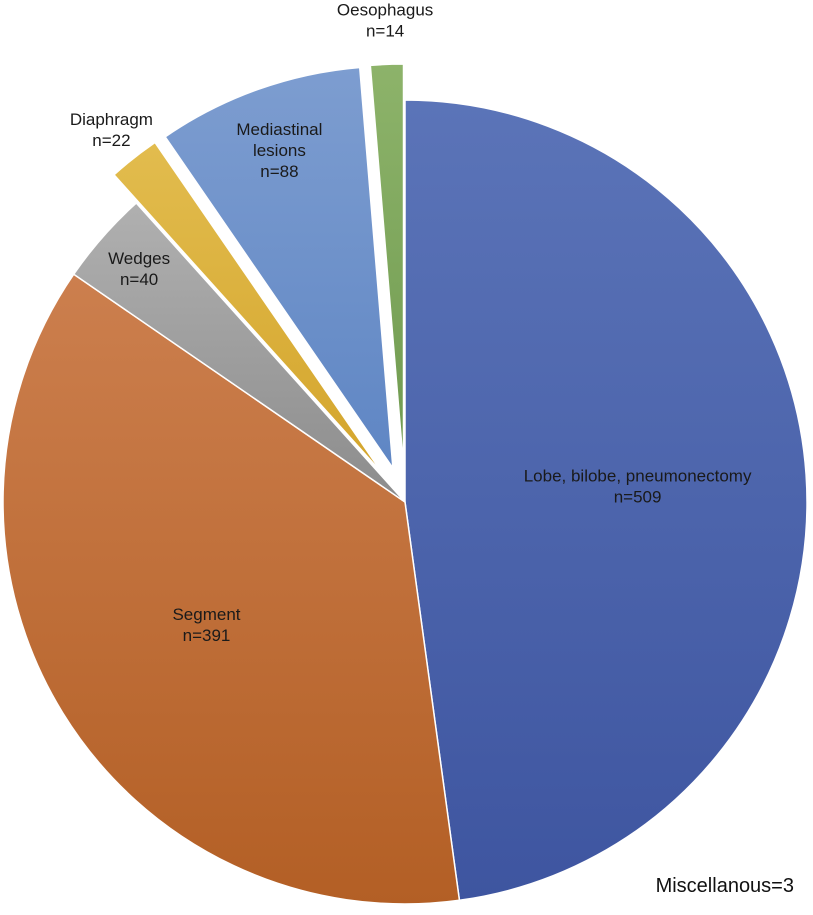  What do you see at coordinates (279, 150) in the screenshot?
I see `slice-label-4: Mediastinal lesions n=88` at bounding box center [279, 150].